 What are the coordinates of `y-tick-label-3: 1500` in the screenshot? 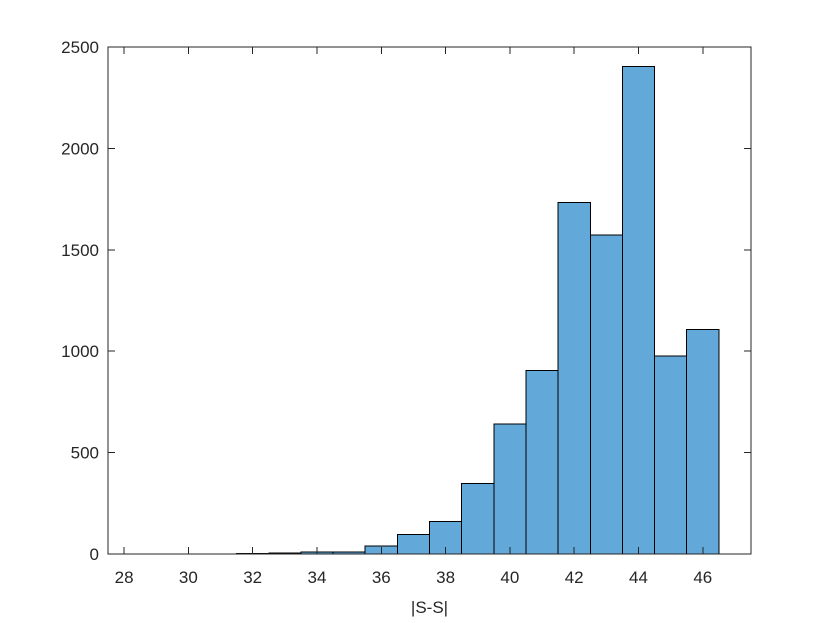 It's located at (80, 250).